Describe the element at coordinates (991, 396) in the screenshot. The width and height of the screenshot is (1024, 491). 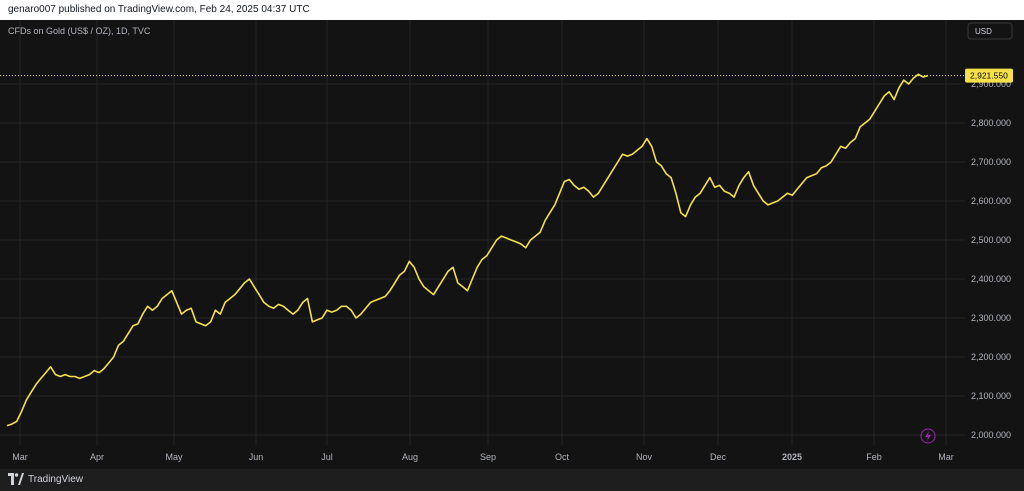
I see `y-tick-label: 2,100.000` at that location.